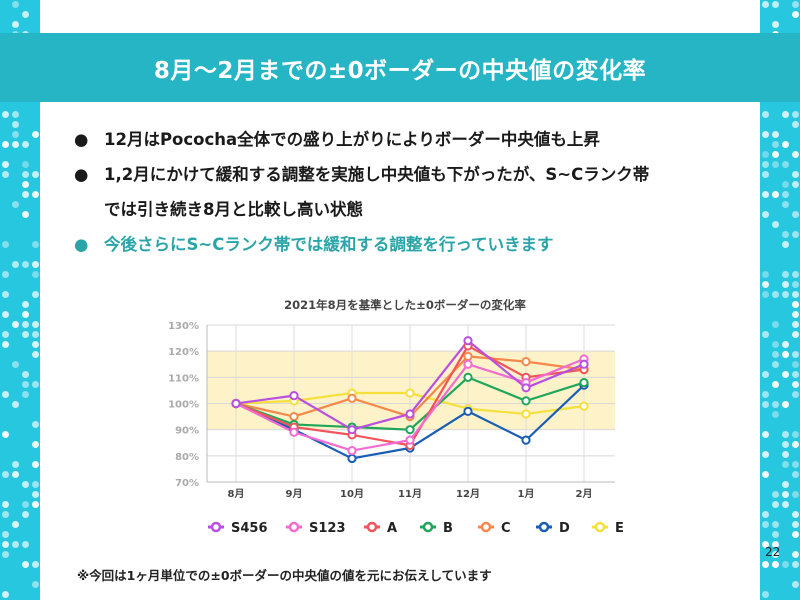  I want to click on bullet-item: ● 12月はPococha全体での盛り上がりによりボーダー中央値も上昇, so click(410, 140).